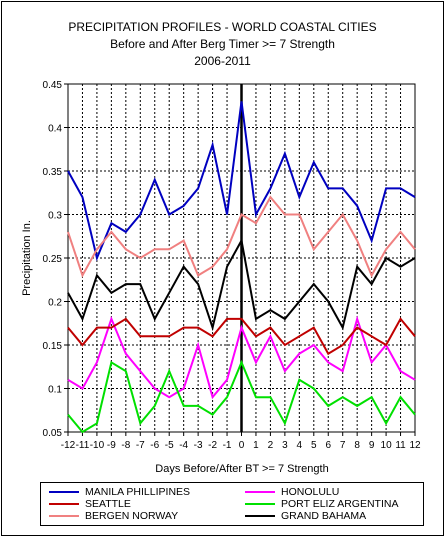 This screenshot has width=445, height=537. What do you see at coordinates (241, 357) in the screenshot?
I see `series-line-honolulu` at bounding box center [241, 357].